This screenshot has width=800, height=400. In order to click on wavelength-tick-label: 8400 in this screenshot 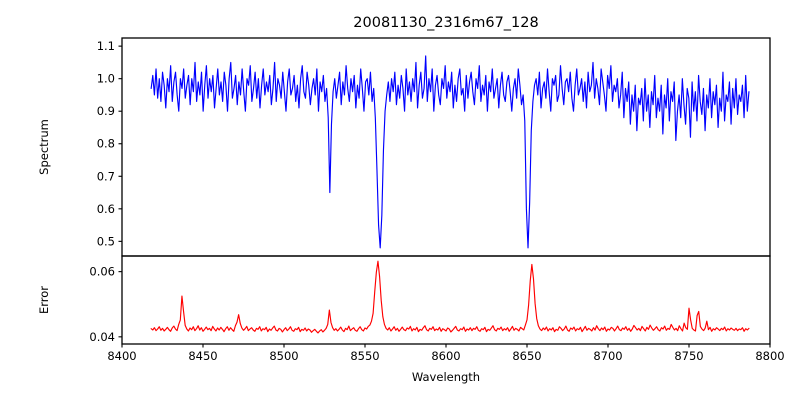, I will do `click(121, 356)`.